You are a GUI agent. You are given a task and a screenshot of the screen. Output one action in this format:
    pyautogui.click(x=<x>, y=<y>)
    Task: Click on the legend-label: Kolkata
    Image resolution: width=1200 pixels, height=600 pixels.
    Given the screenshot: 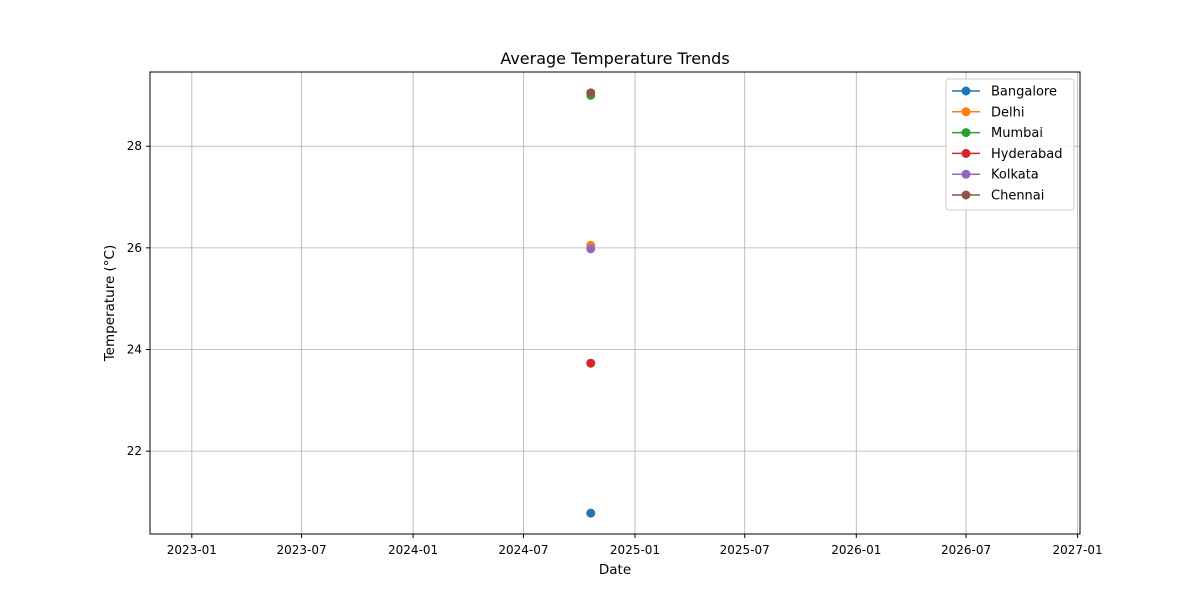 What is the action you would take?
    pyautogui.click(x=1015, y=175)
    